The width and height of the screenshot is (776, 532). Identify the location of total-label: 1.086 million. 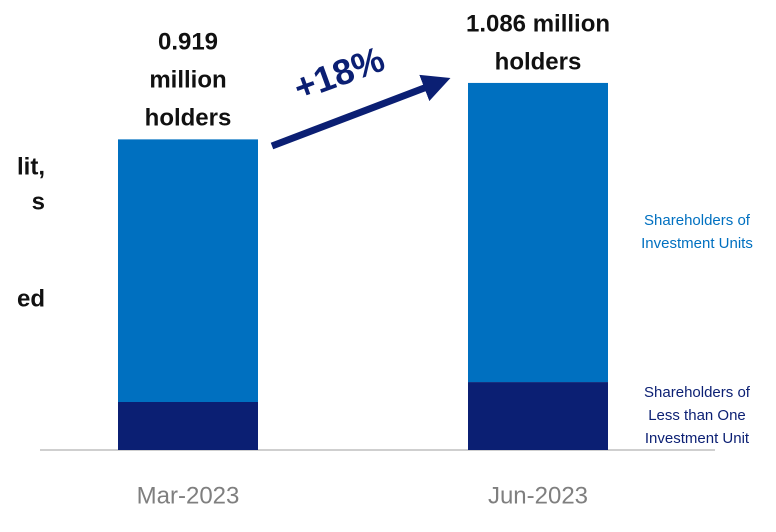
(538, 23).